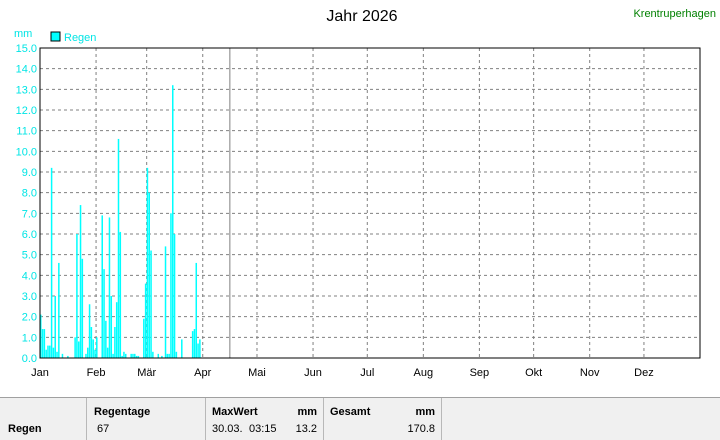 This screenshot has width=720, height=440. Describe the element at coordinates (29, 318) in the screenshot. I see `y-tick-label: 2.0` at that location.